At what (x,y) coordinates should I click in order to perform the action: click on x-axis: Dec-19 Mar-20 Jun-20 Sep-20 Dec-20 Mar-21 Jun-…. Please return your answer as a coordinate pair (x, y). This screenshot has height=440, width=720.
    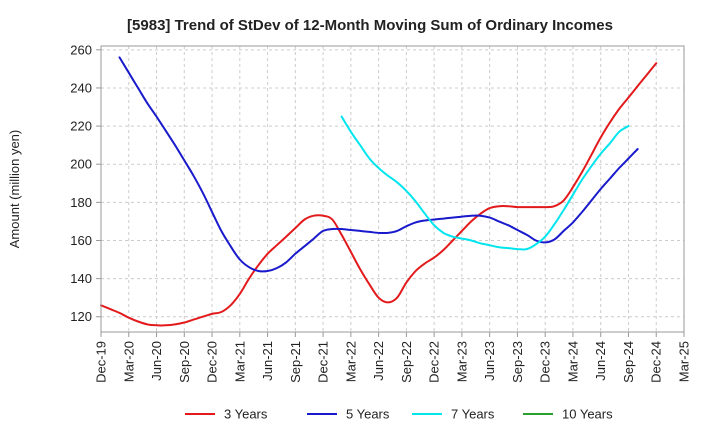
    Looking at the image, I should click on (393, 357).